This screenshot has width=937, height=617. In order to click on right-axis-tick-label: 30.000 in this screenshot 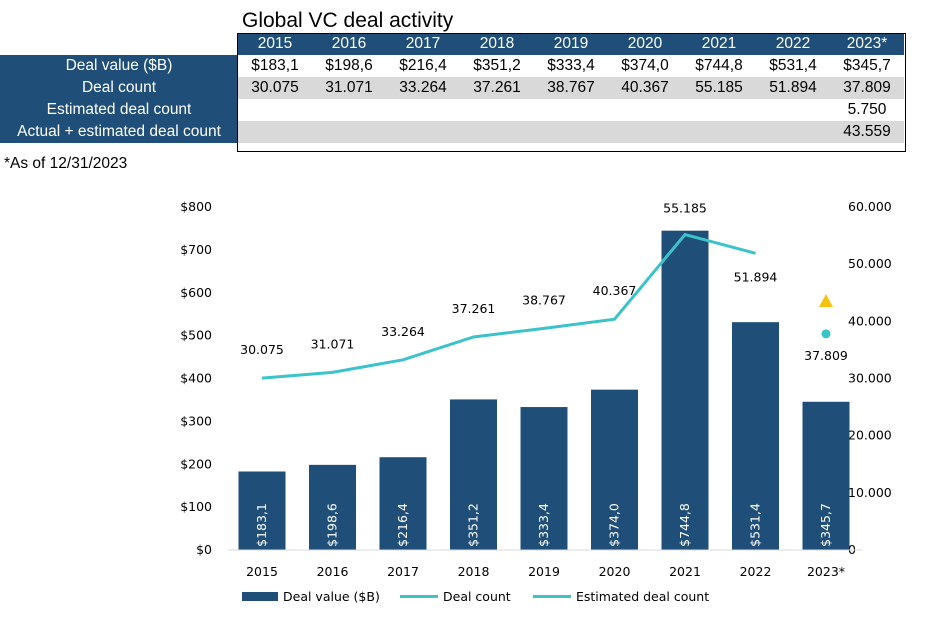, I will do `click(870, 378)`.